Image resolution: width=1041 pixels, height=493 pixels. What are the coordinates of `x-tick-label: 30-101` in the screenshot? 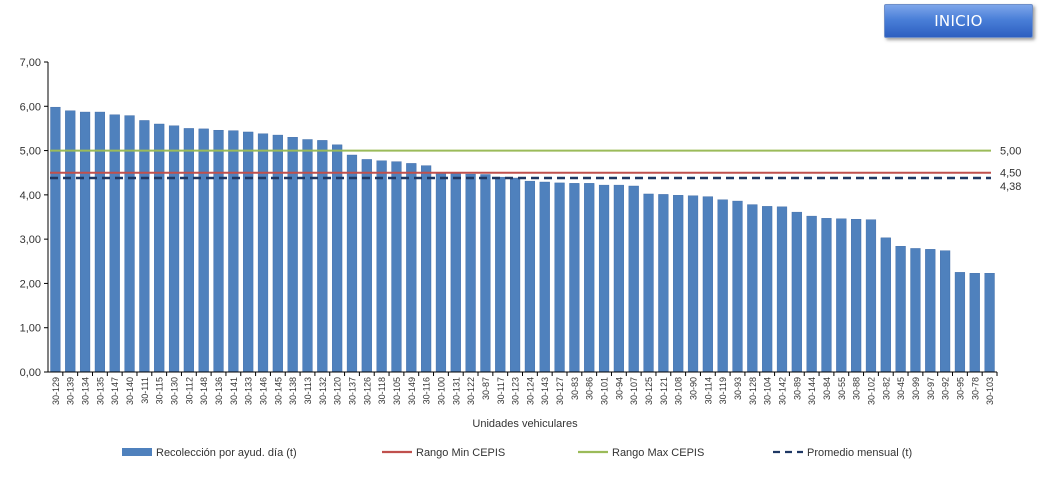 It's located at (605, 391).